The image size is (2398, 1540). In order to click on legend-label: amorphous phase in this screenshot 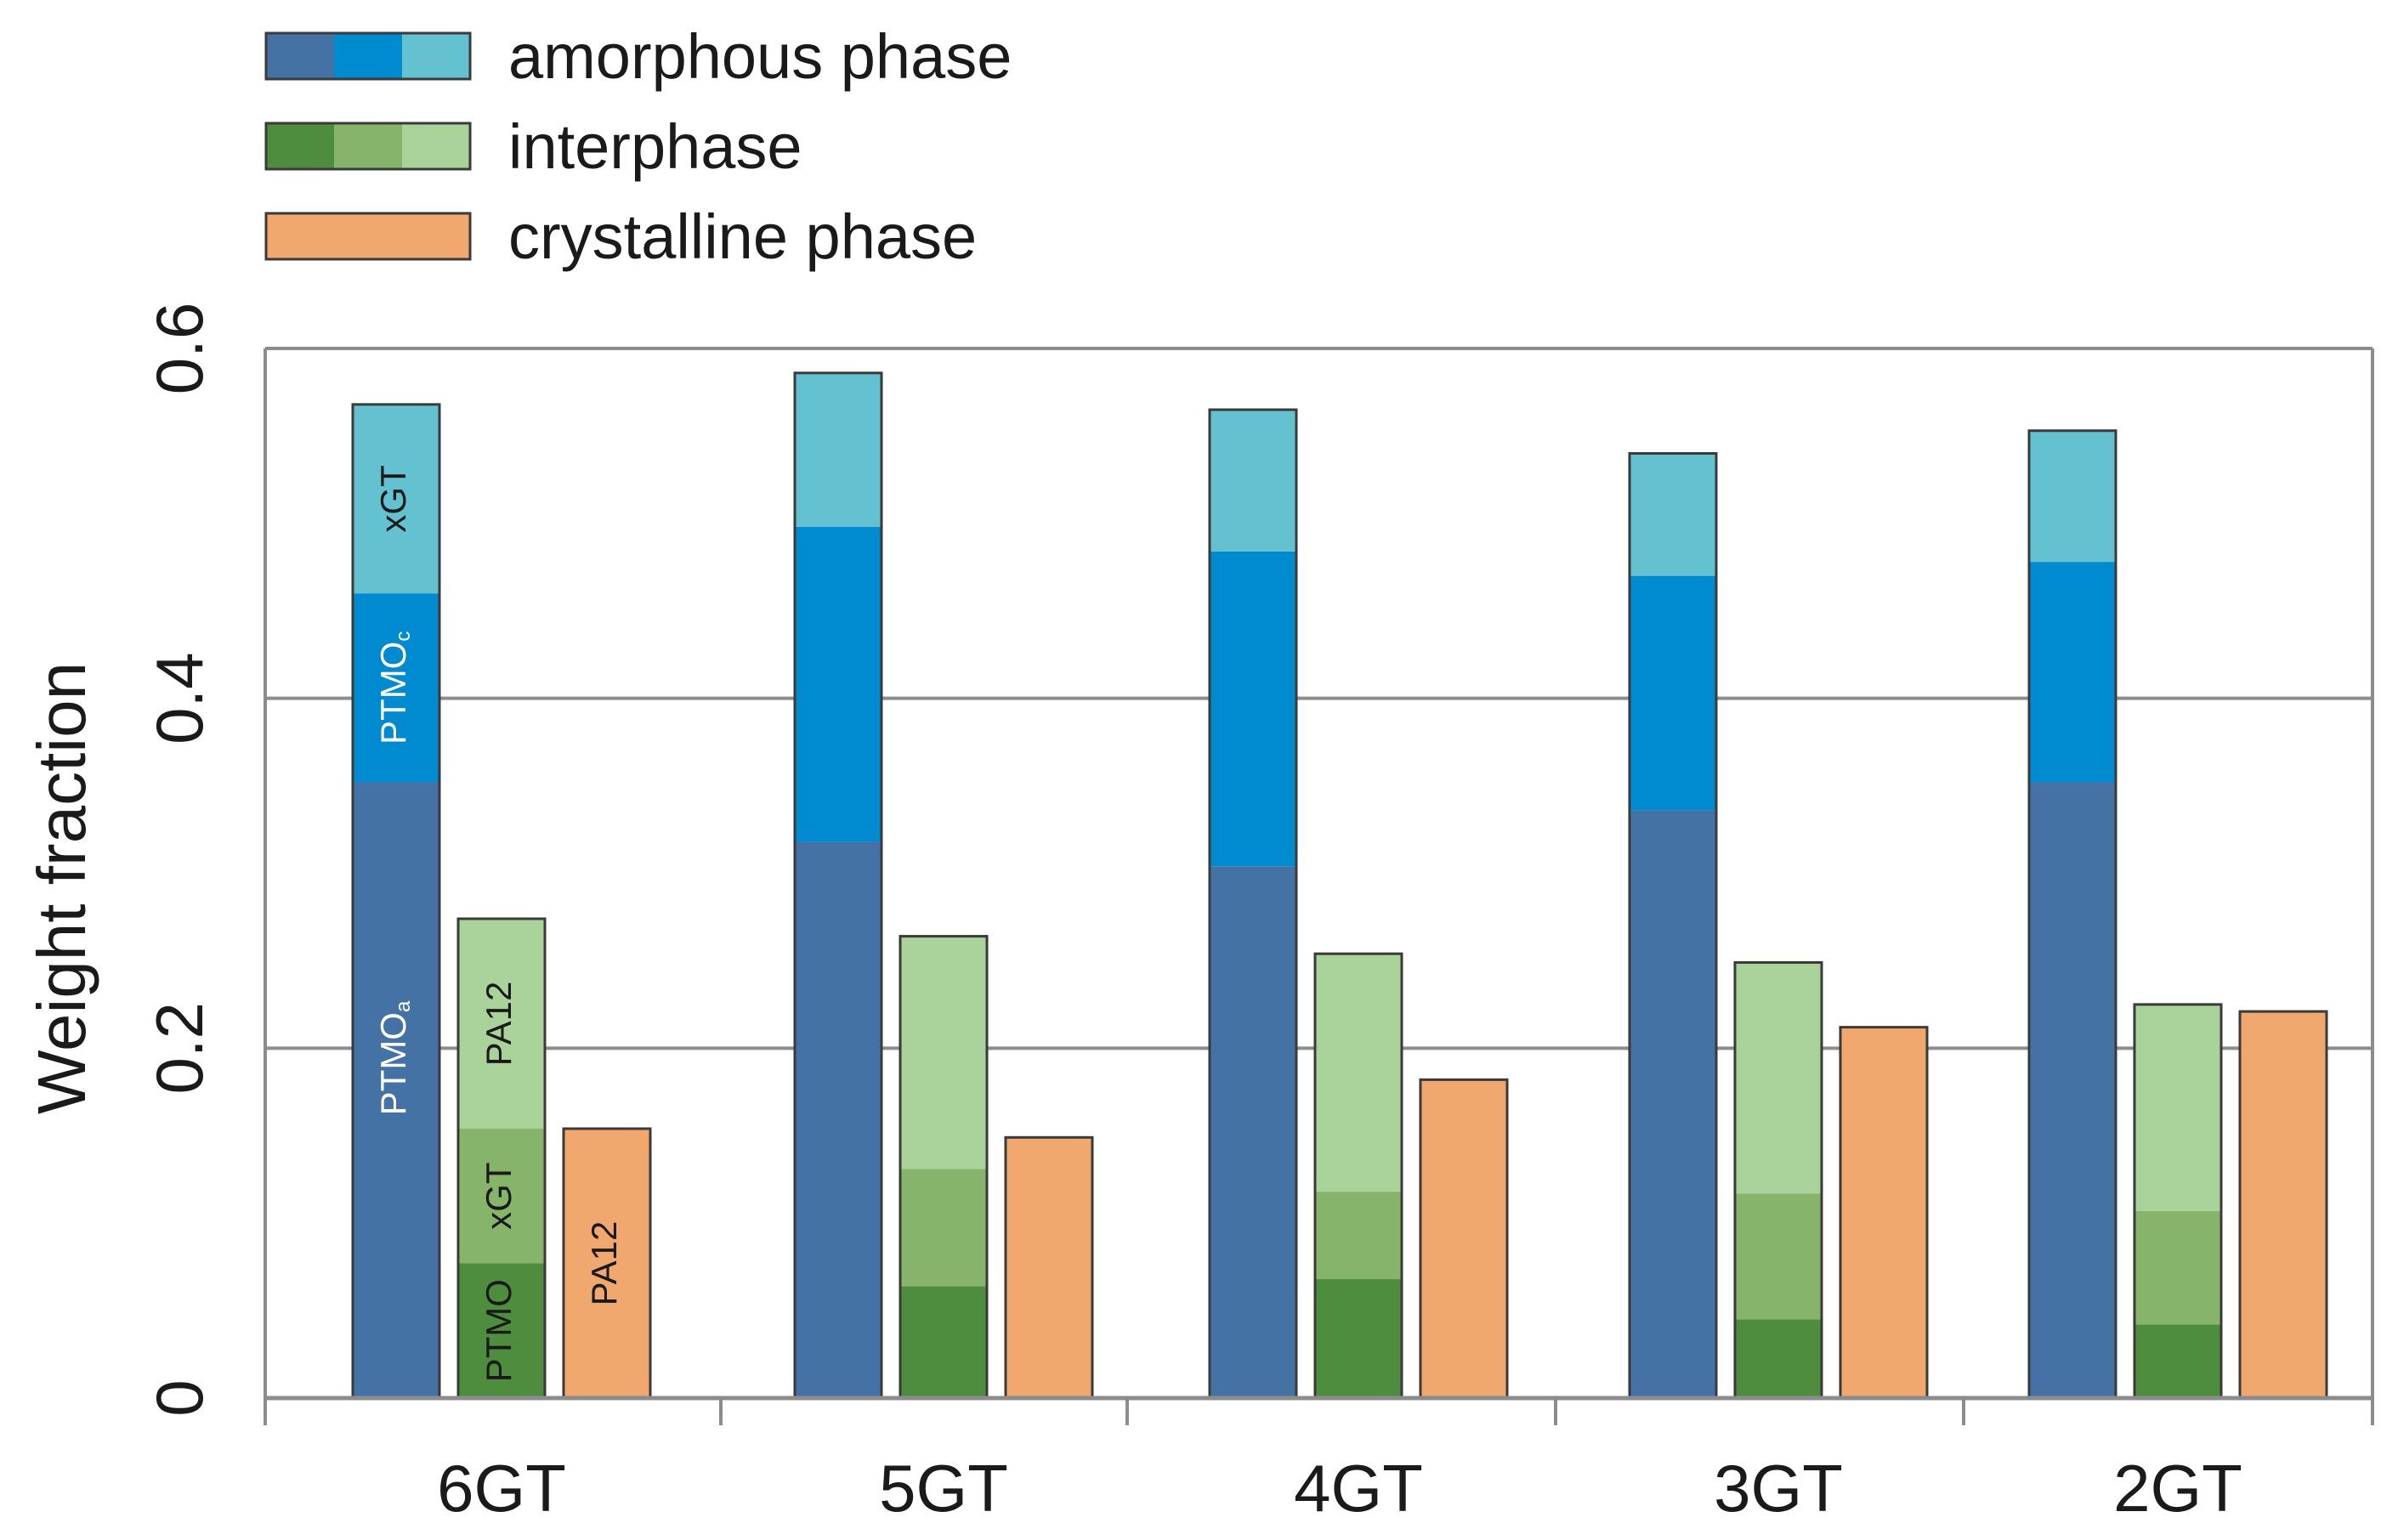, I will do `click(760, 56)`.